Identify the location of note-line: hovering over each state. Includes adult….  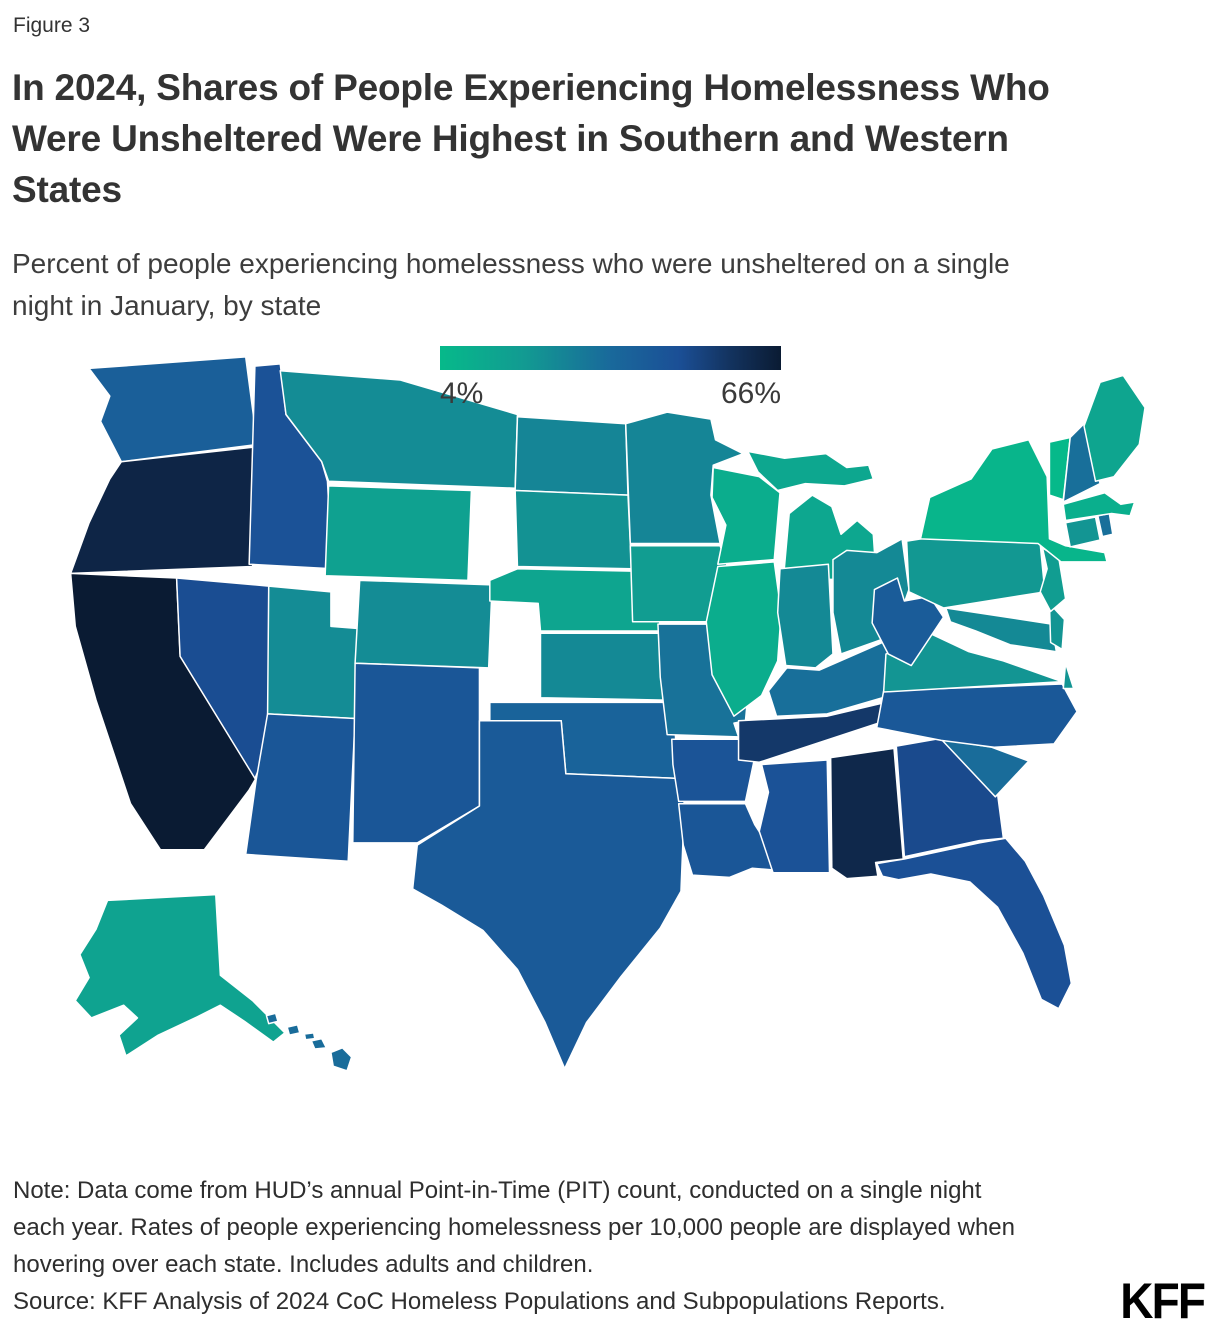
(303, 1264).